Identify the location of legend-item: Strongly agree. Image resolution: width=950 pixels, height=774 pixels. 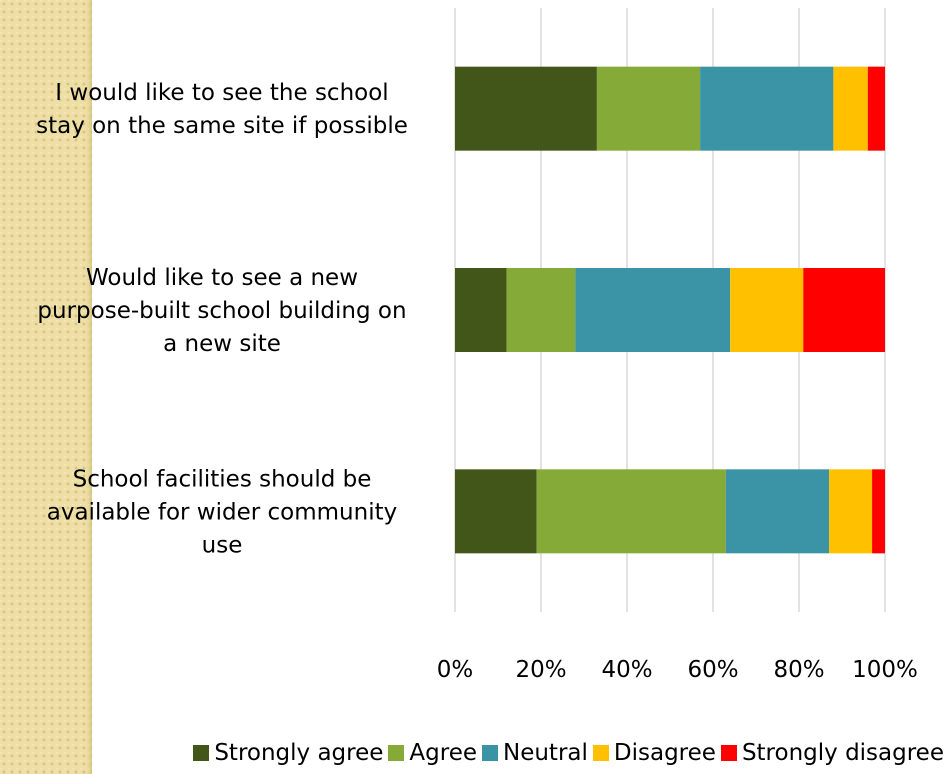
(288, 753).